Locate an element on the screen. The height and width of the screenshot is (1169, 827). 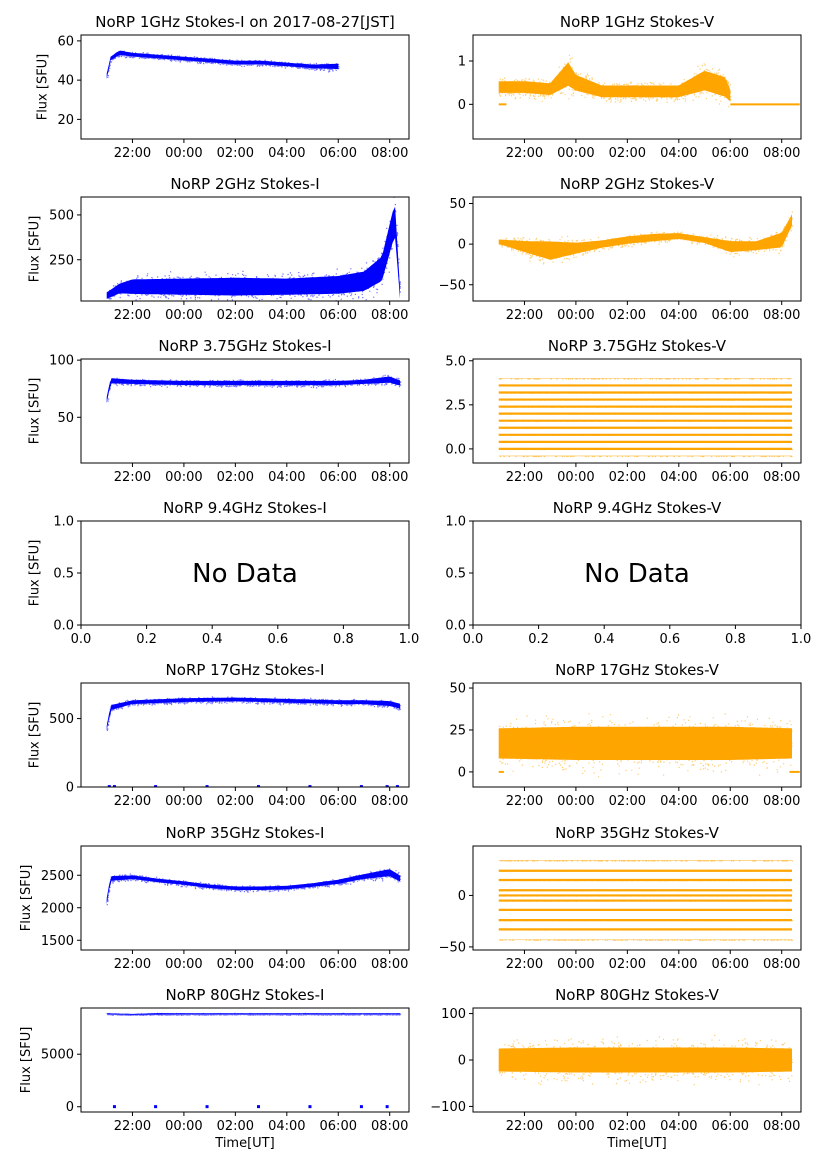
series-i7 is located at coordinates (254, 1060).